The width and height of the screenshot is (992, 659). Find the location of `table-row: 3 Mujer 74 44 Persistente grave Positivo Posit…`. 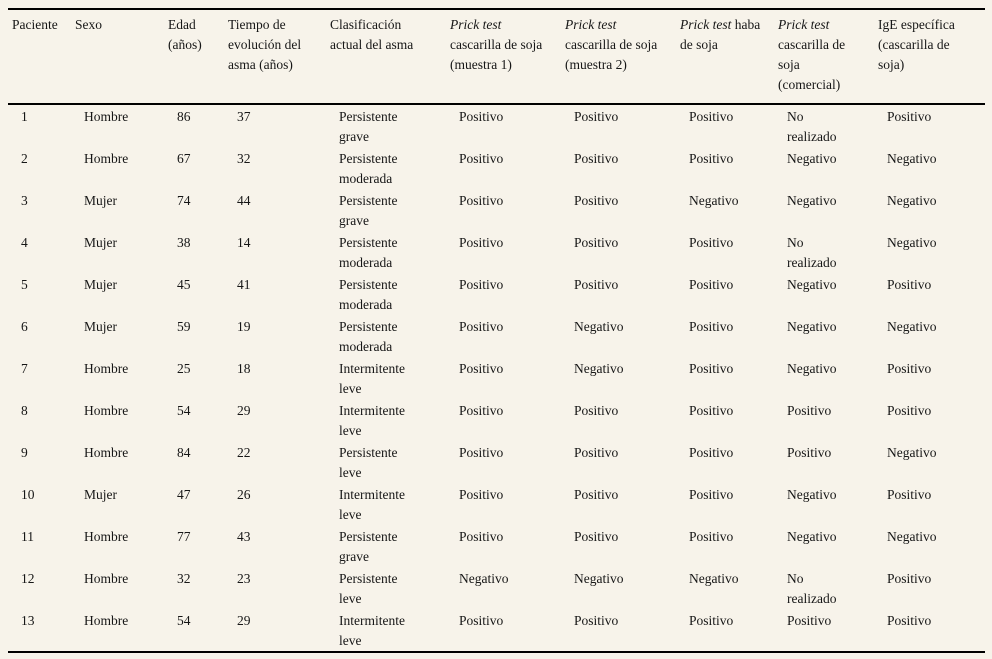

table-row: 3 Mujer 74 44 Persistente grave Positivo Posit… is located at coordinates (496, 210).